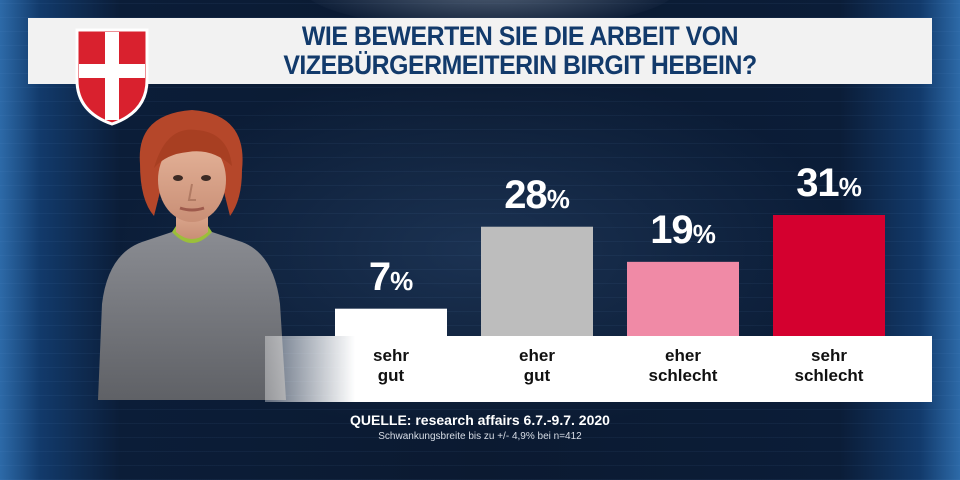 This screenshot has height=480, width=960. I want to click on value-label-eher-gut: 28%, so click(537, 195).